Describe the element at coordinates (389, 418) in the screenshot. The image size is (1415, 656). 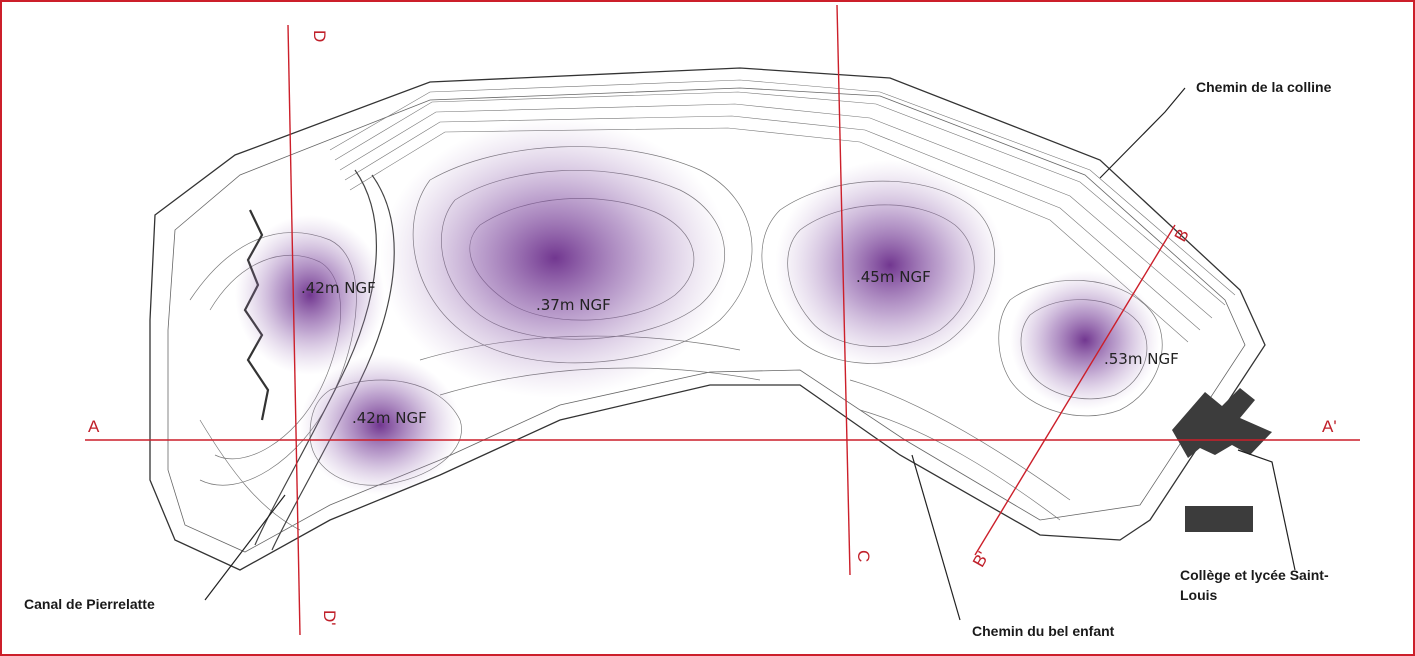
I see `elevation-label-west-low: .42m NGF` at that location.